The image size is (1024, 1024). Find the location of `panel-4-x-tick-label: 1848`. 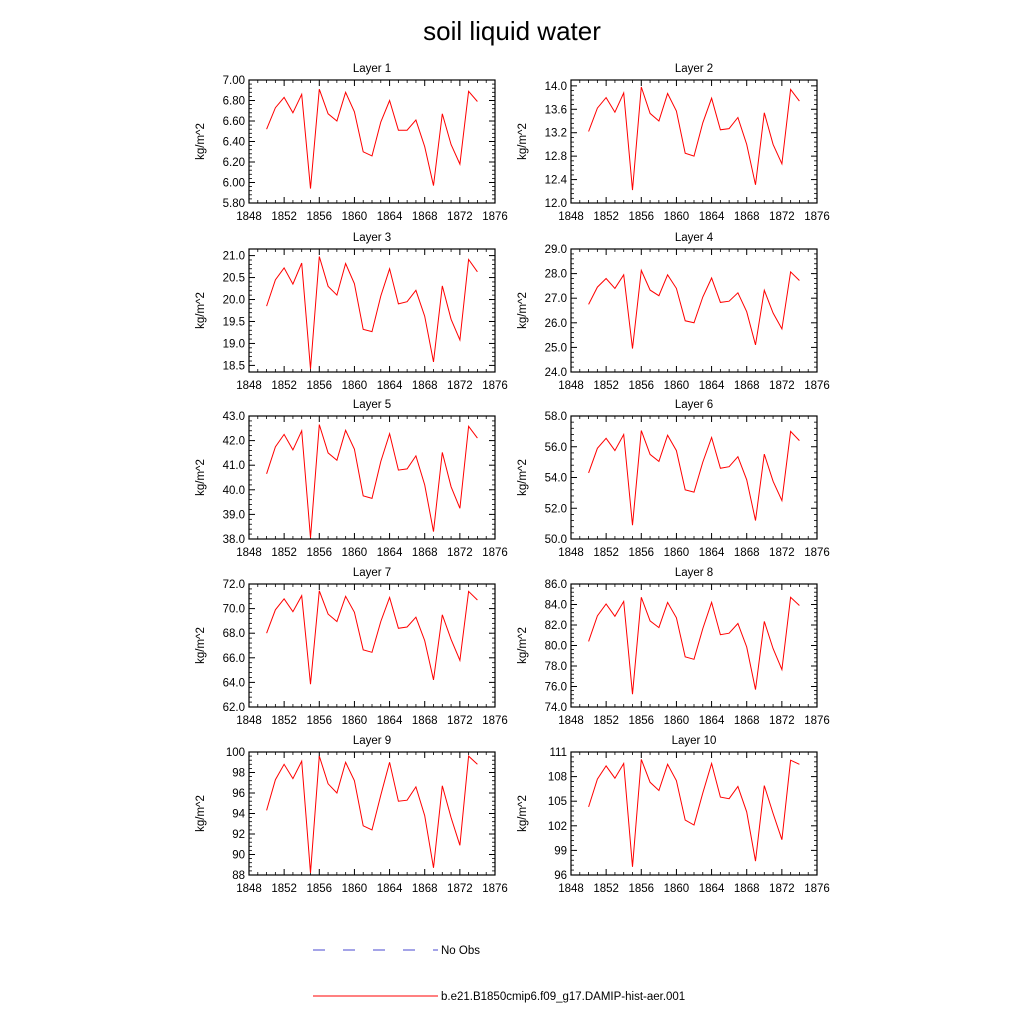

panel-4-x-tick-label: 1848 is located at coordinates (571, 386).